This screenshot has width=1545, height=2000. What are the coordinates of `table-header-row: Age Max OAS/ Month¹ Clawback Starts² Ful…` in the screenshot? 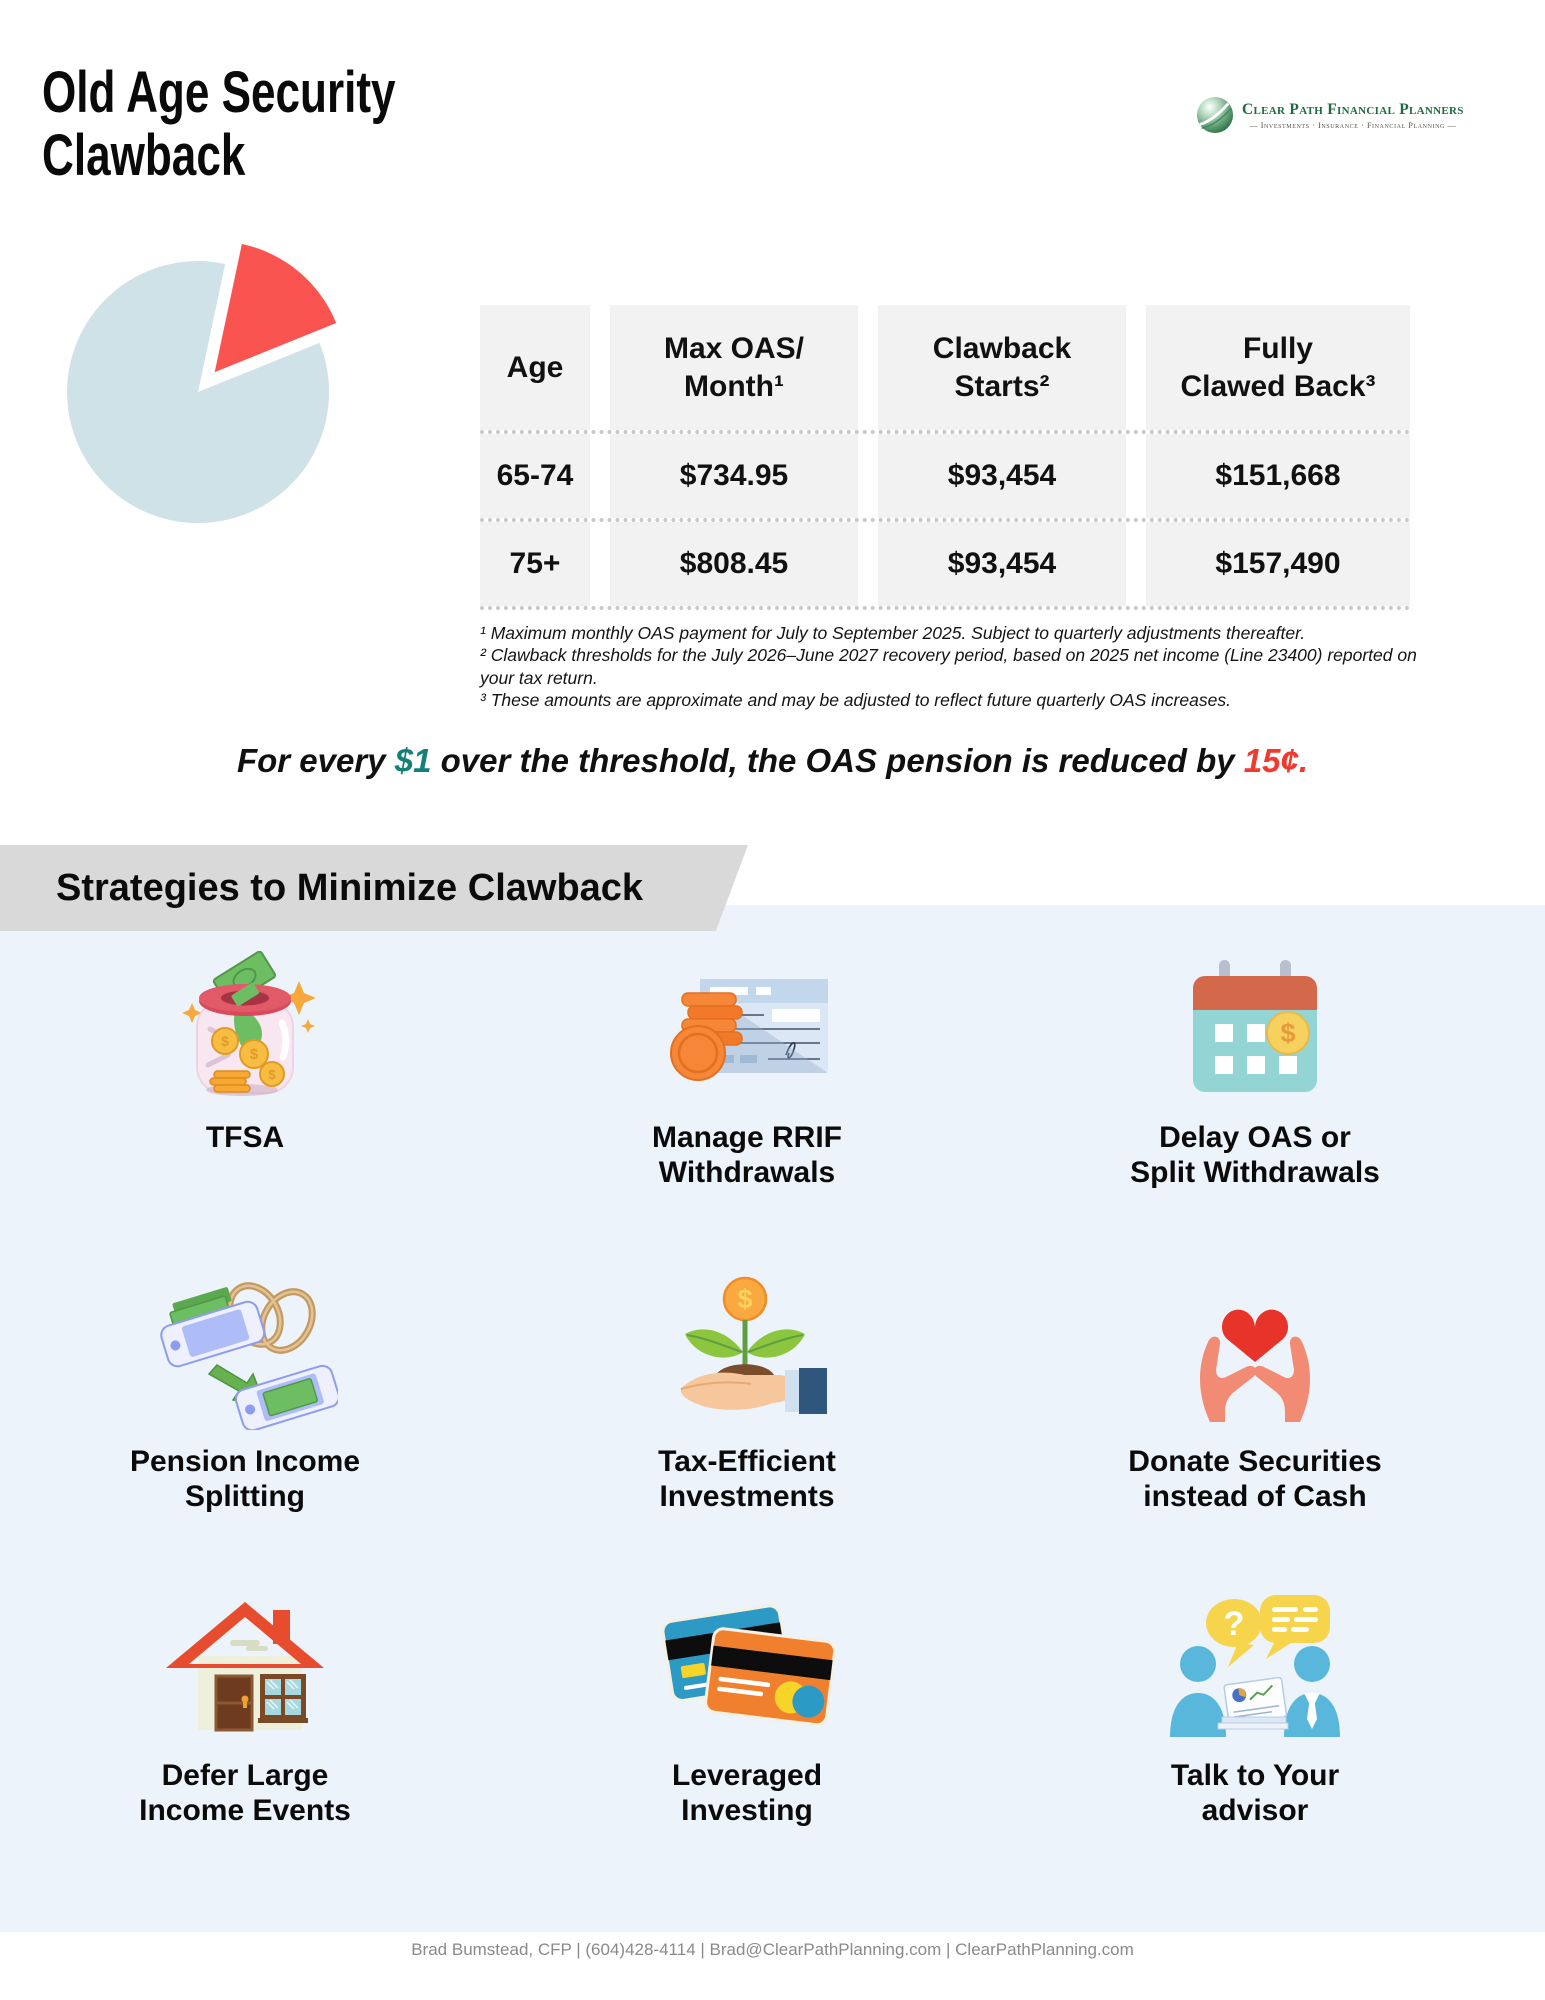 It's located at (945, 367).